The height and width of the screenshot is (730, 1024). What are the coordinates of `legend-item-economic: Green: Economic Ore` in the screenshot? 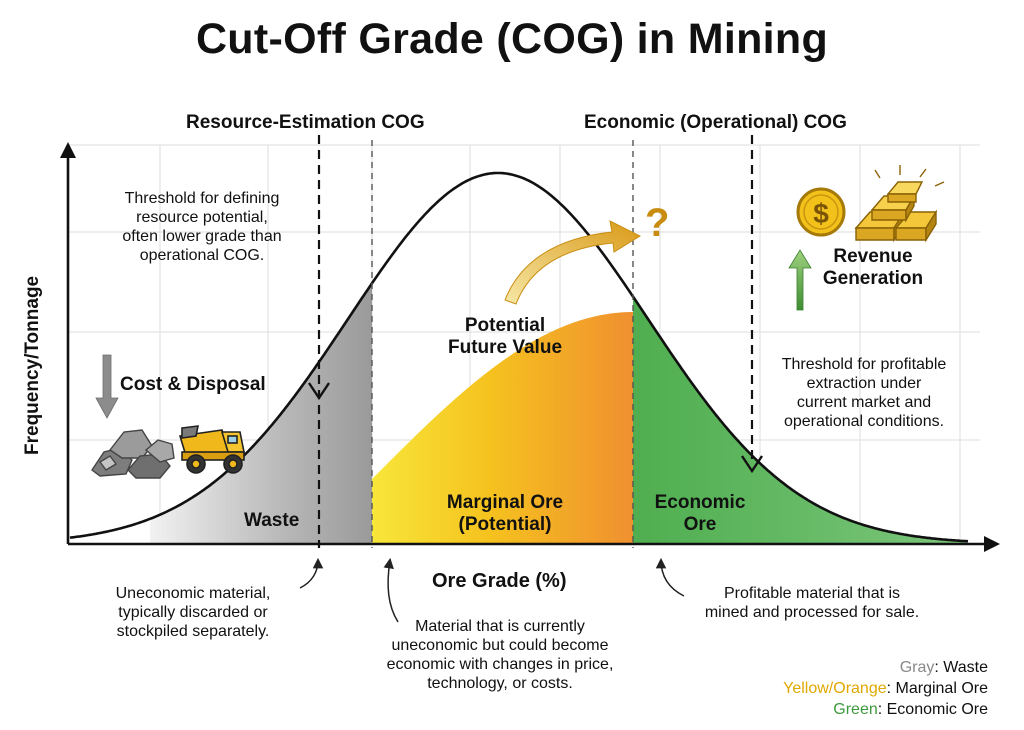 It's located at (910, 709).